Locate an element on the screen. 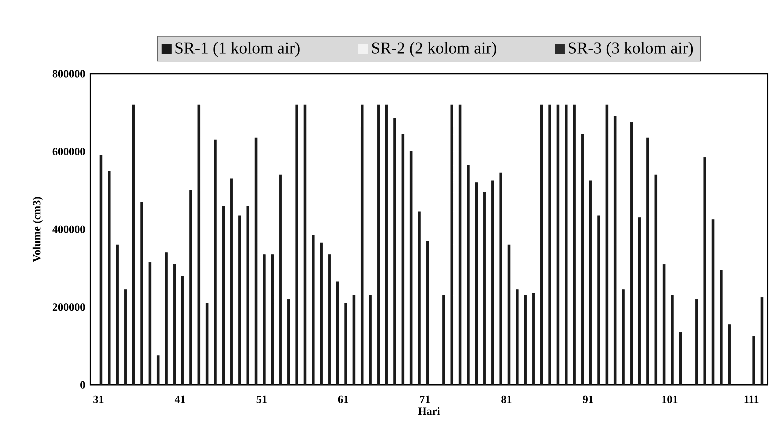  x-tick-label: 41 is located at coordinates (180, 400).